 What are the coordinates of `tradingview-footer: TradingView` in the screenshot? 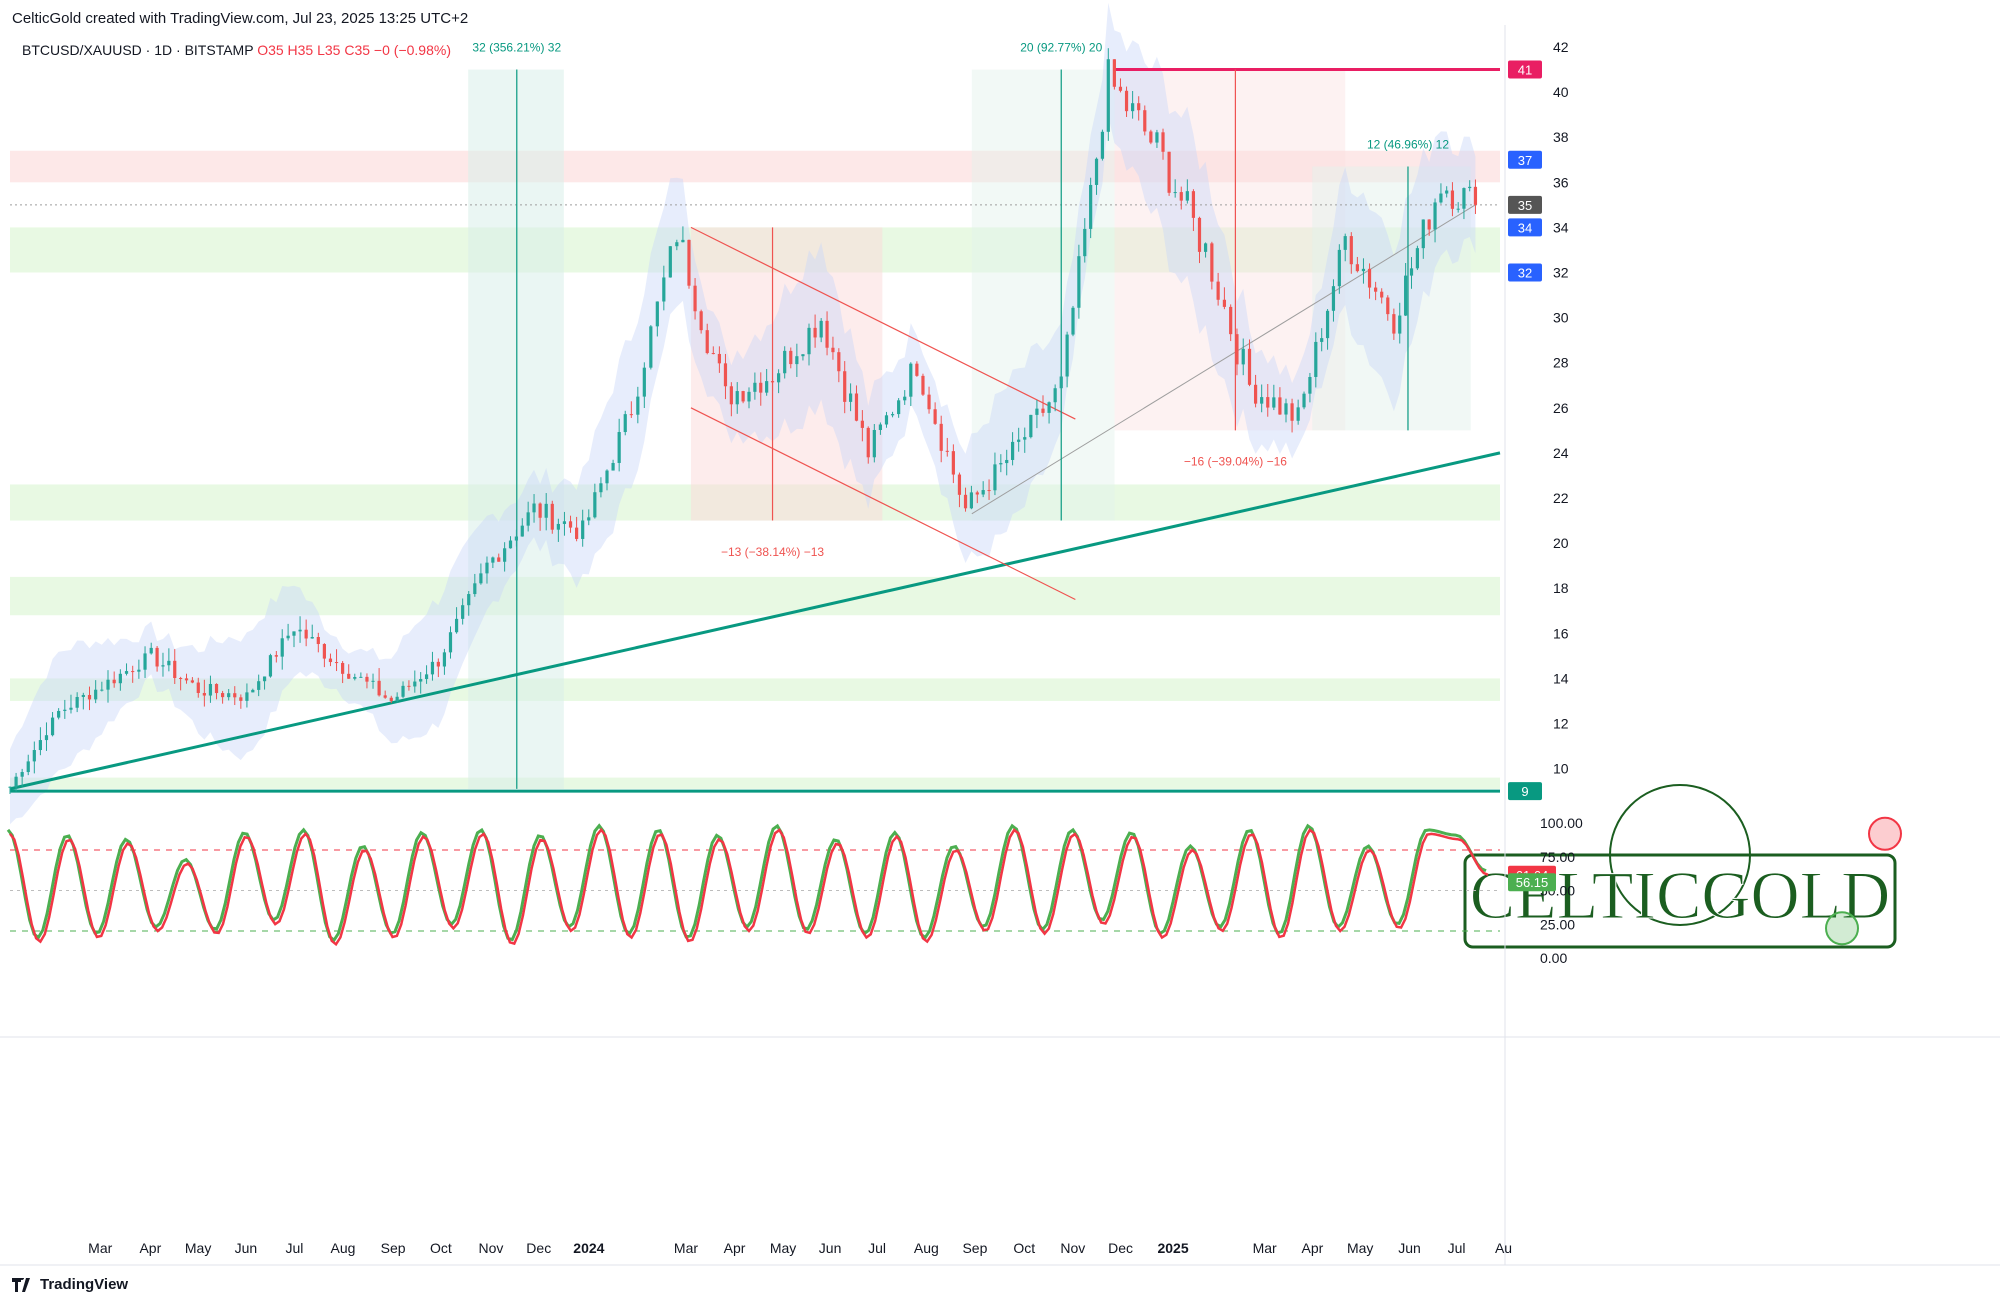 It's located at (70, 1284).